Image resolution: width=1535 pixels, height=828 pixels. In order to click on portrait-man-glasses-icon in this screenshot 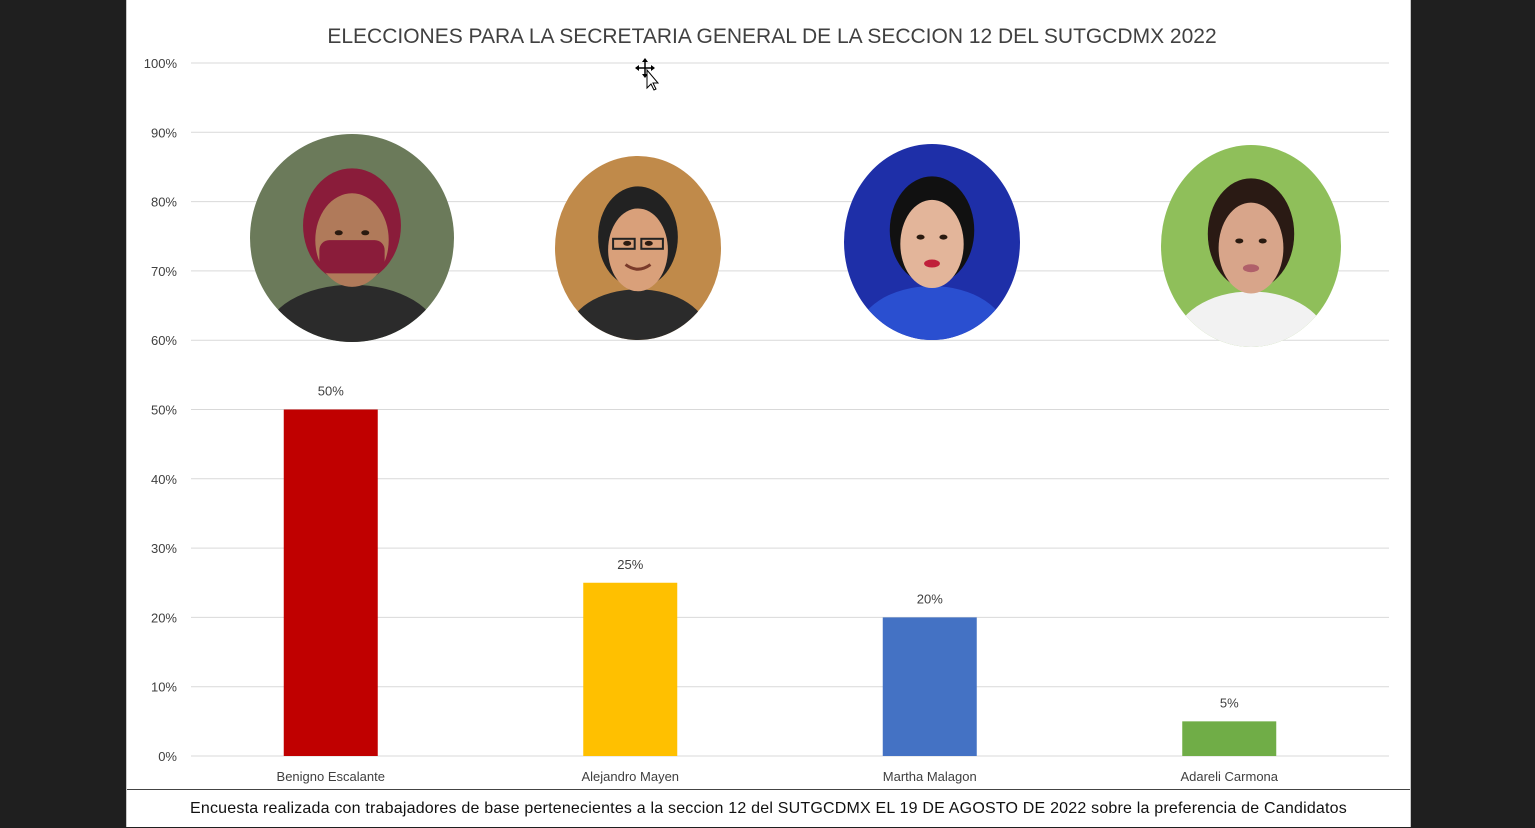, I will do `click(638, 248)`.